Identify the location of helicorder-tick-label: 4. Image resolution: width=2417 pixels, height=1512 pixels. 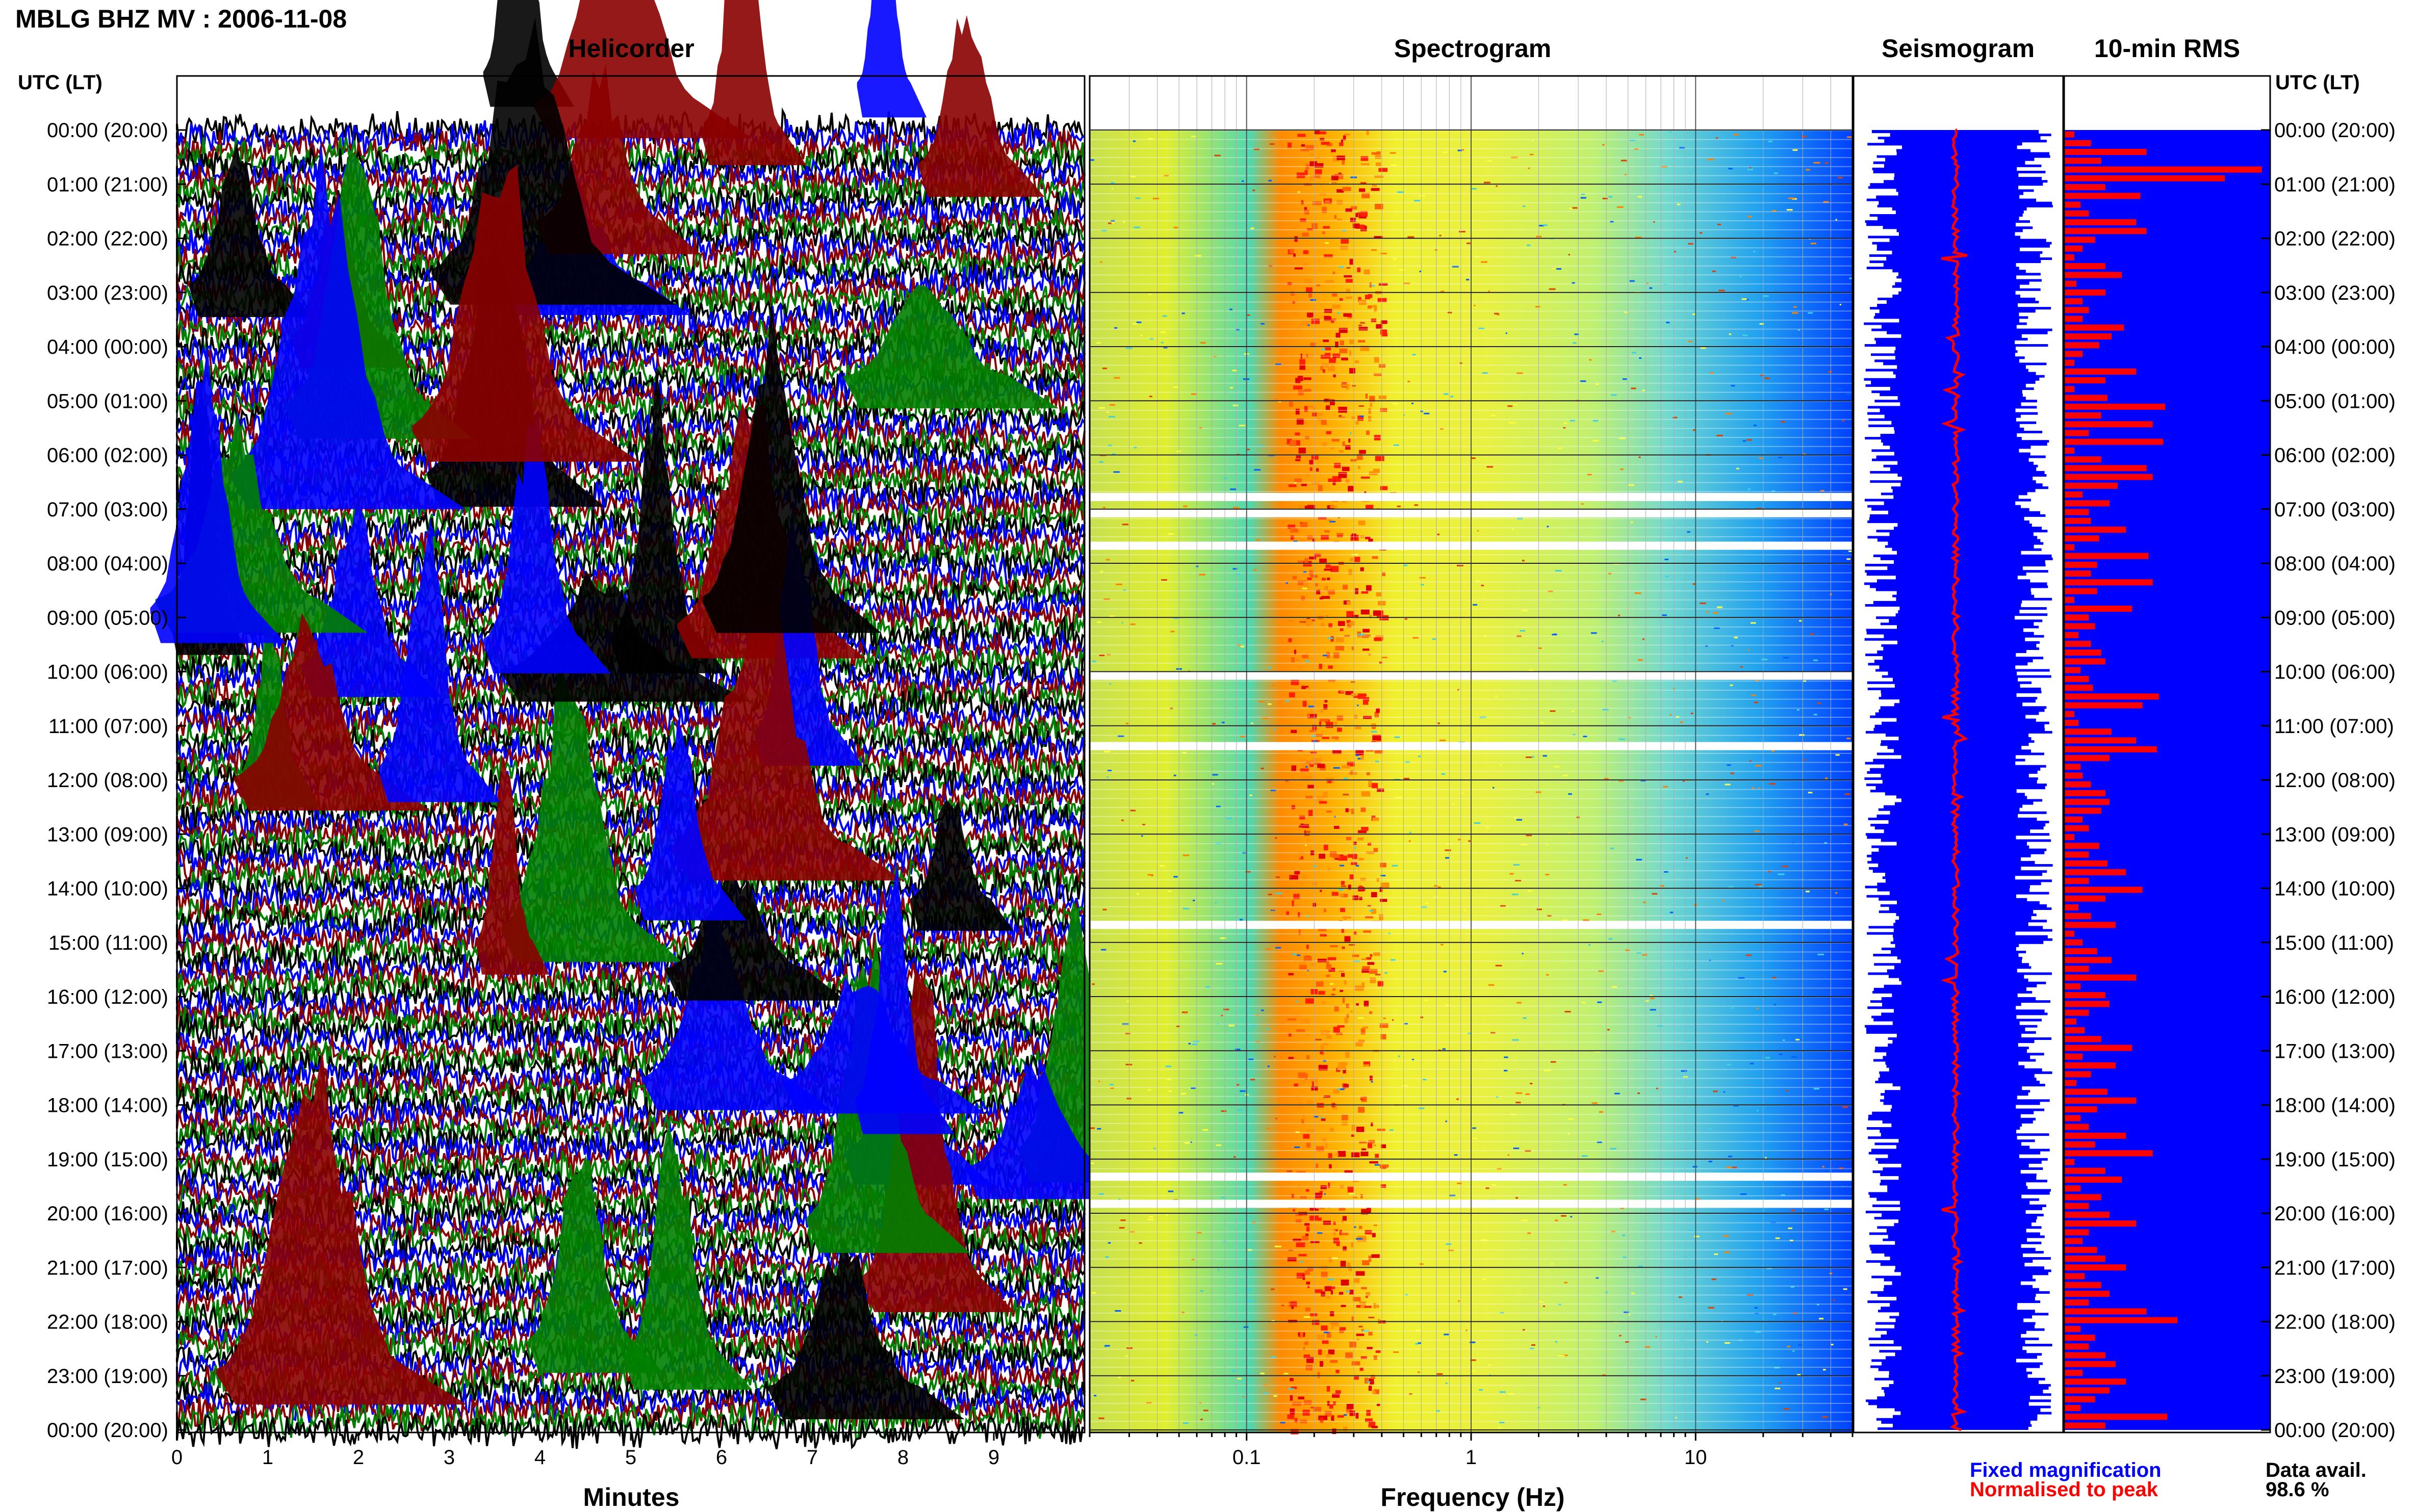
(540, 1457).